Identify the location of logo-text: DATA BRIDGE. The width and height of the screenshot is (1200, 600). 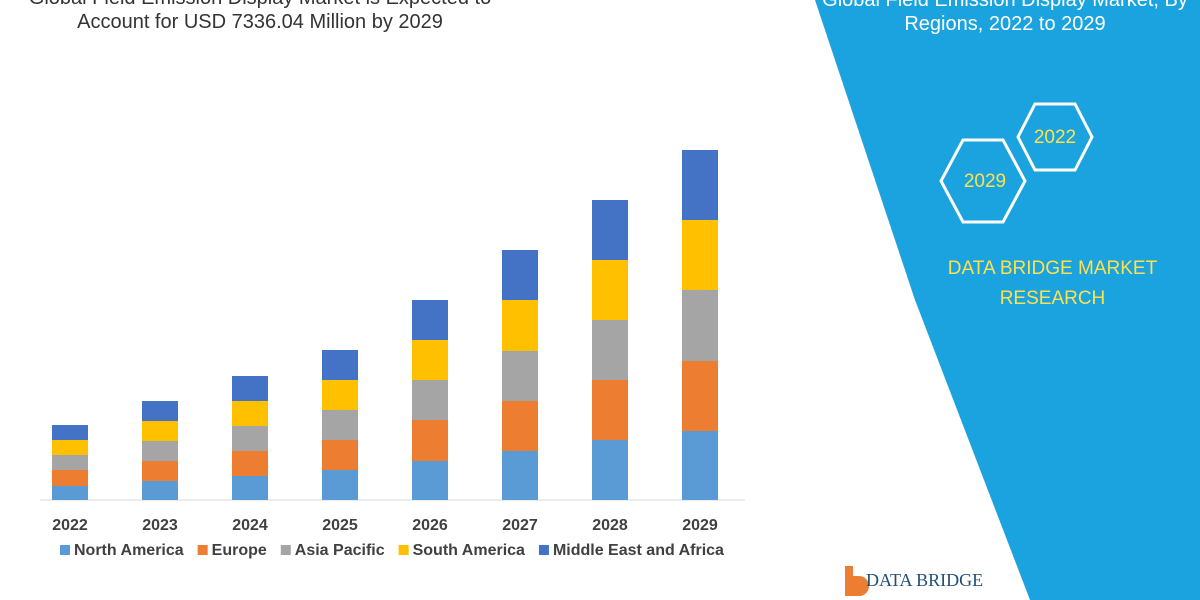
(924, 580).